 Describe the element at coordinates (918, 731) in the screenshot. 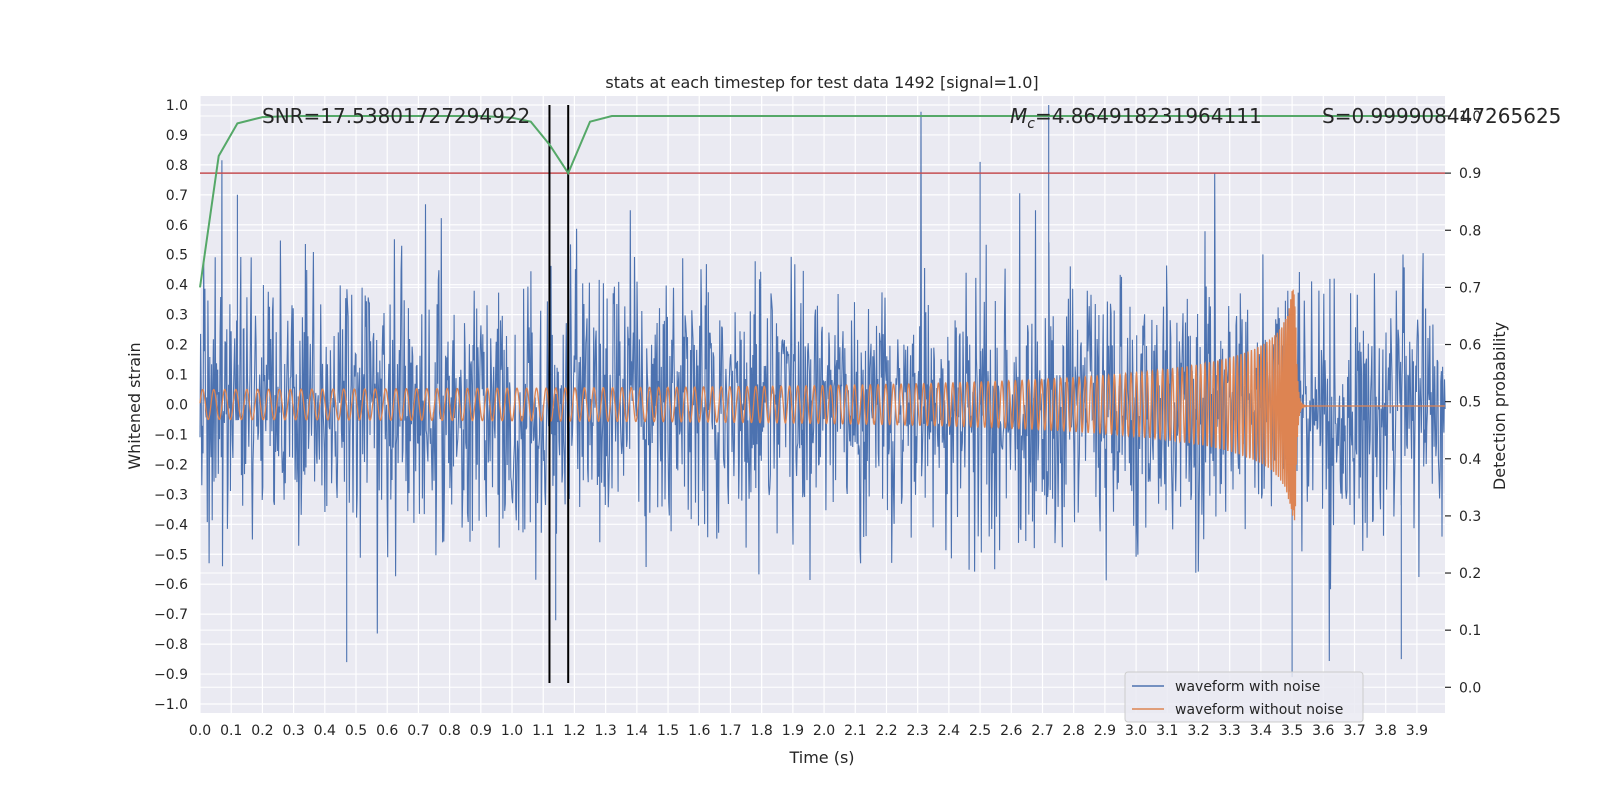

I see `x-tick-label: 2.3` at that location.